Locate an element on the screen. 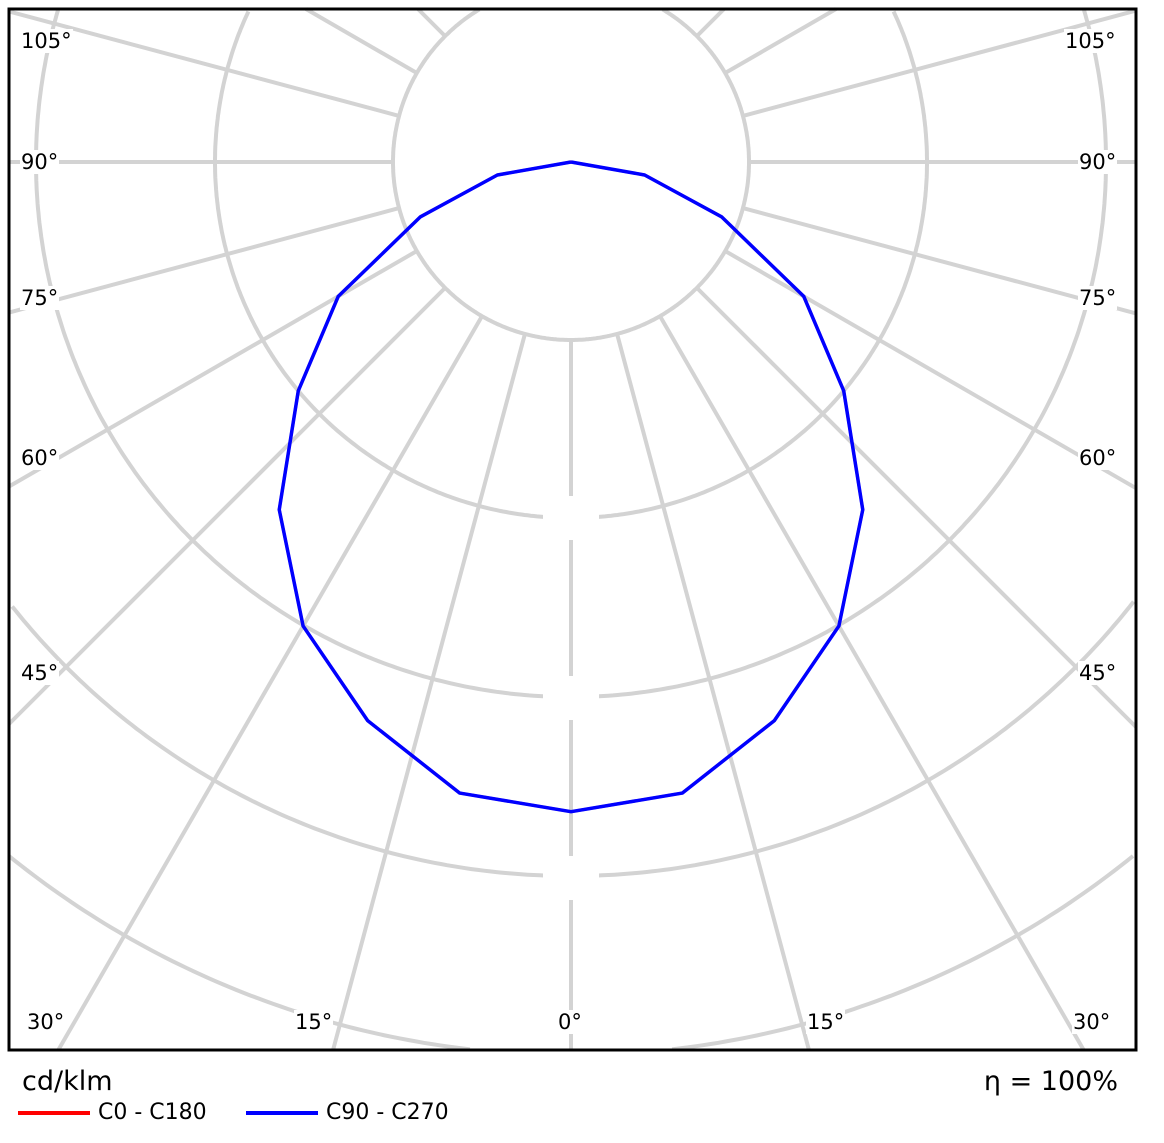 The width and height of the screenshot is (1164, 1143). angle-label-right-75: 75° is located at coordinates (1098, 298).